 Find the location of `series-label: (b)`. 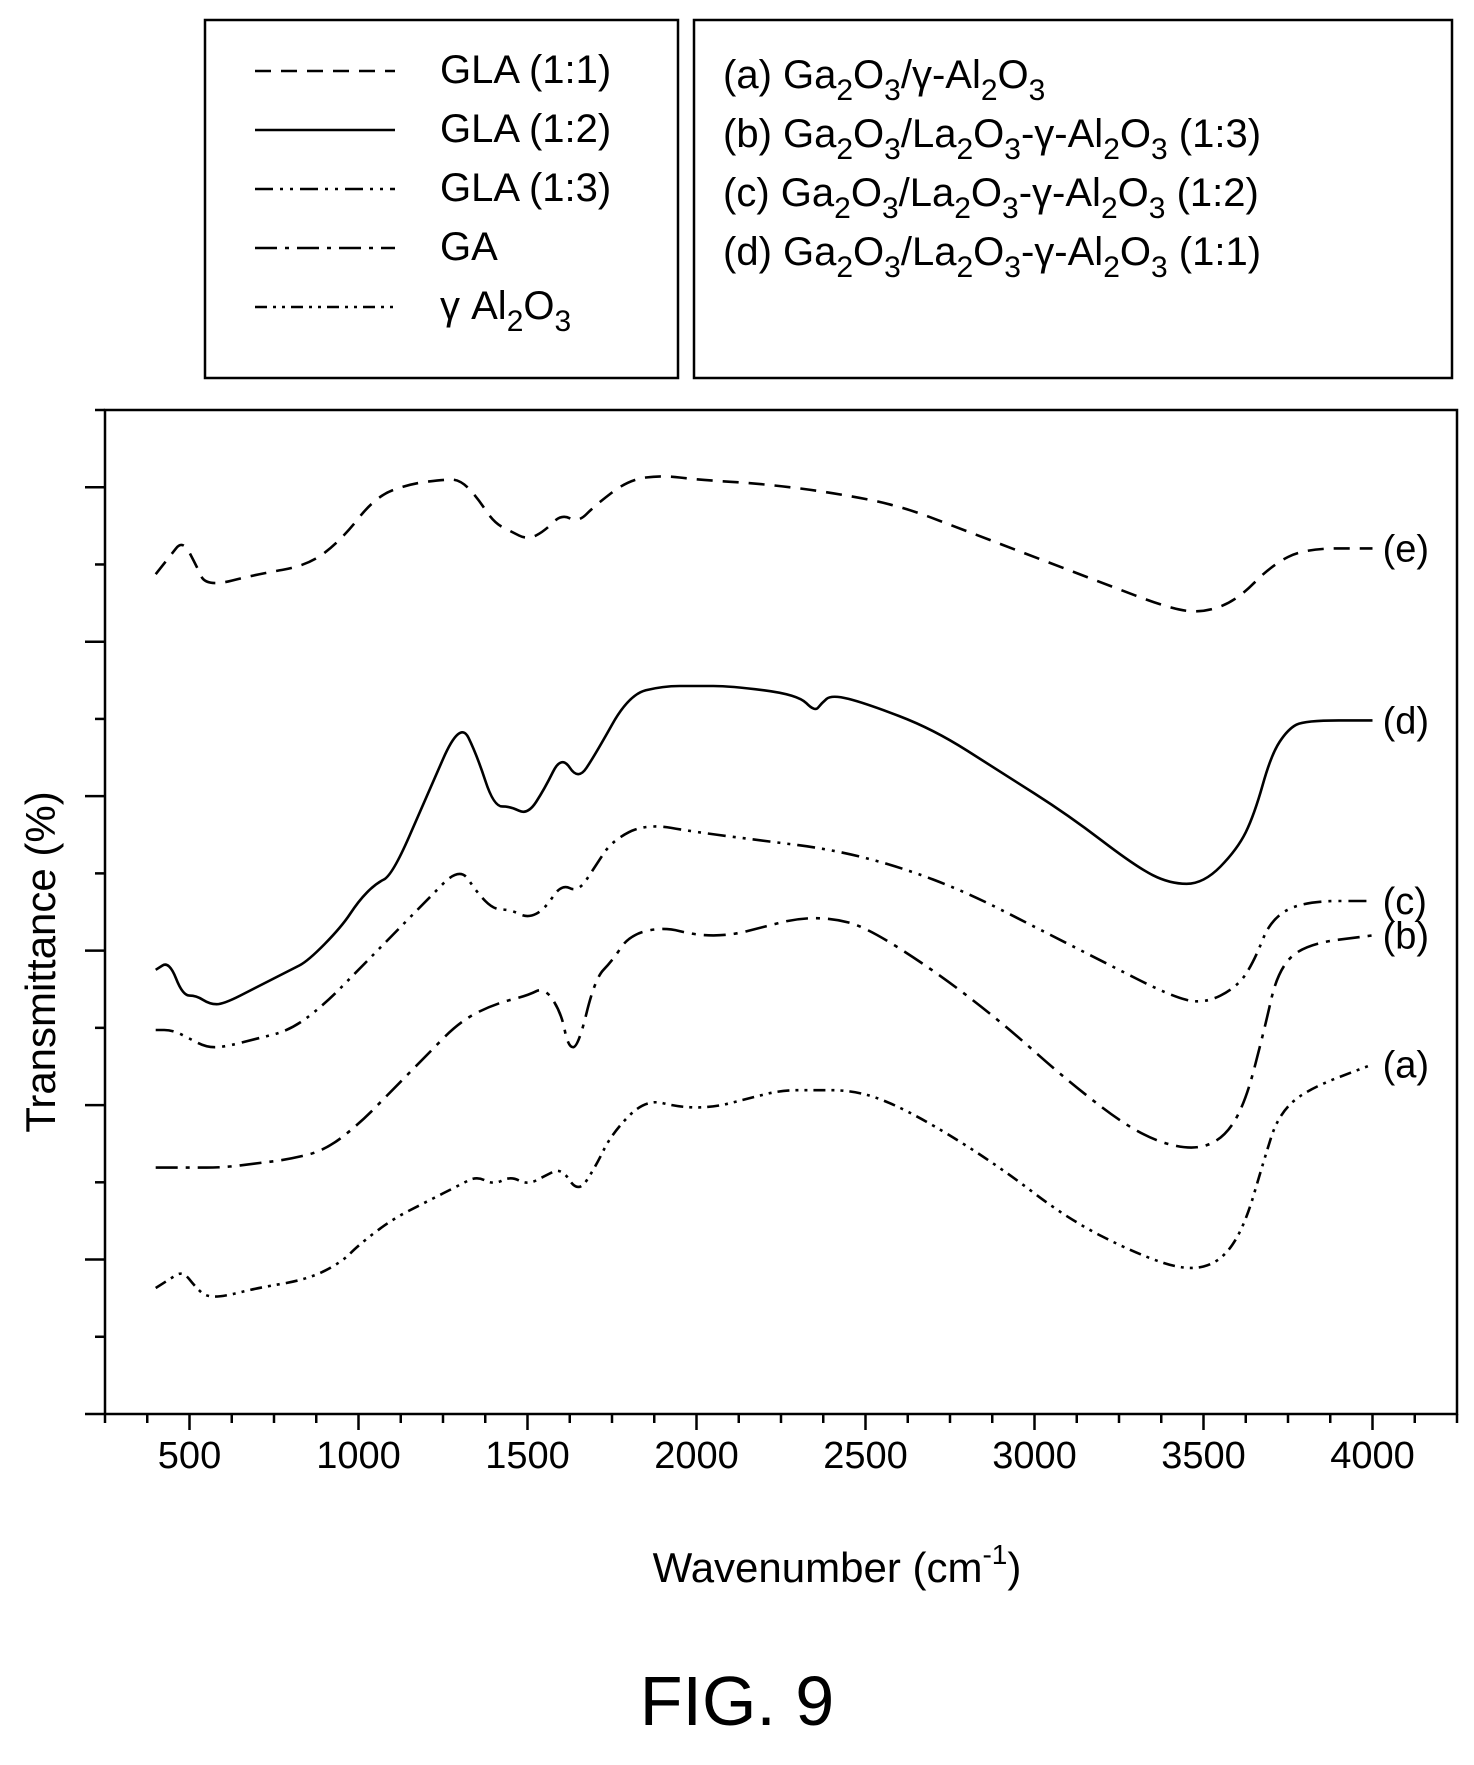

series-label: (b) is located at coordinates (1406, 936).